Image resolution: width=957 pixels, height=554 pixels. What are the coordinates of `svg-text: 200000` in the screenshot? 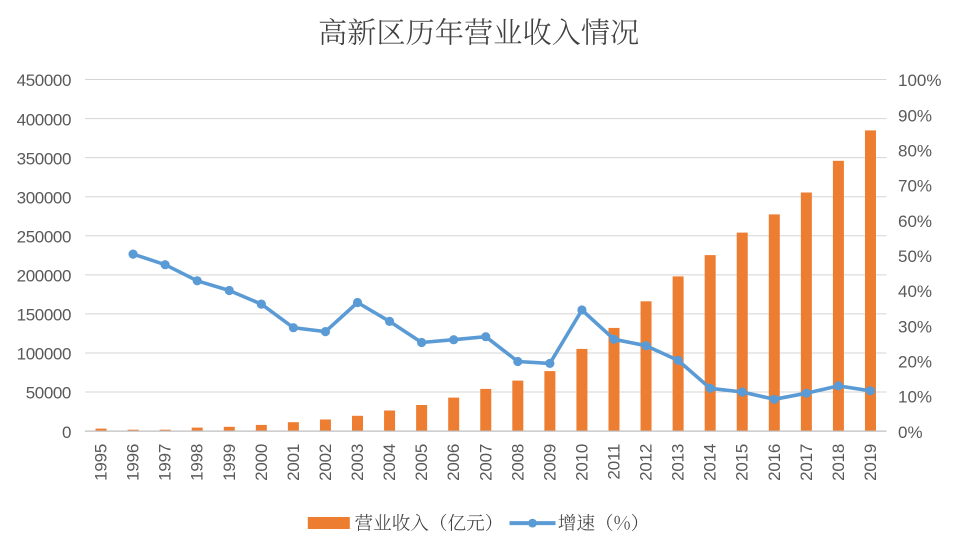 It's located at (44, 276).